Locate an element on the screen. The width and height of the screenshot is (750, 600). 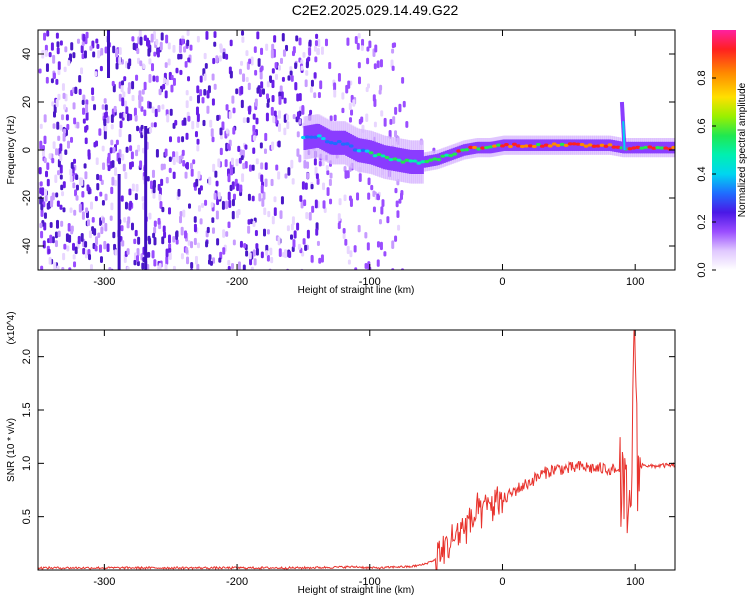
bottom-y-axis-label: SNR (10 * v/v) is located at coordinates (11, 450).